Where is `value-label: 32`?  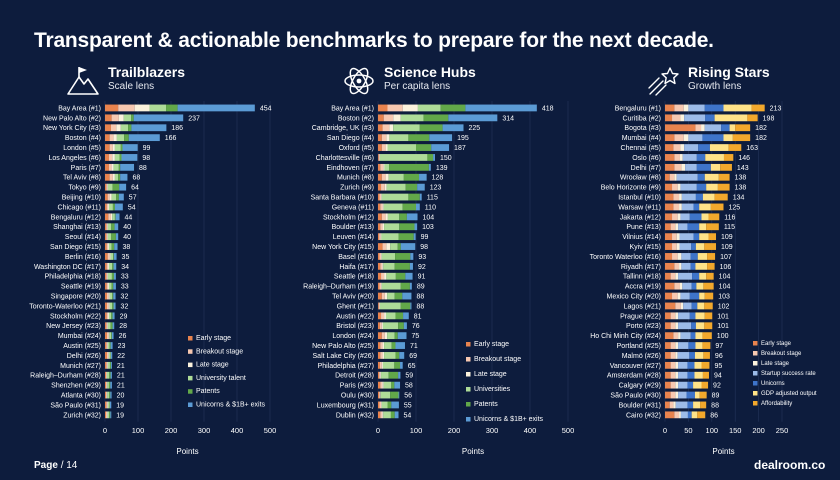 value-label: 32 is located at coordinates (125, 306).